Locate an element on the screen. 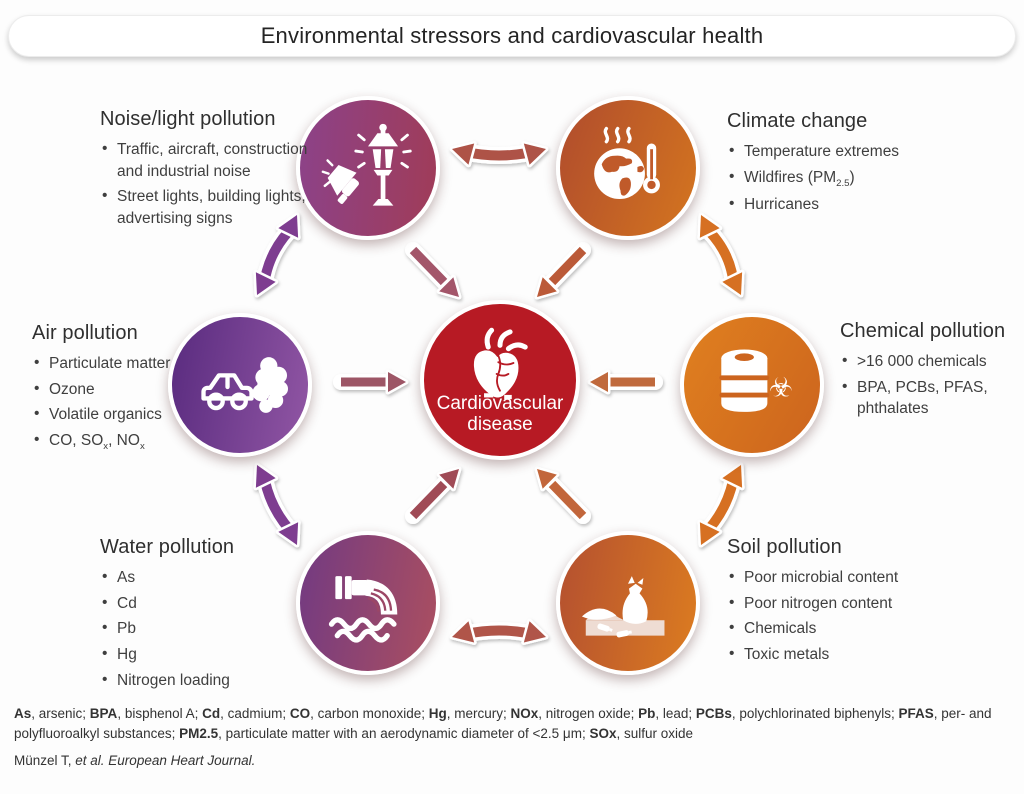  bullet-item: BPA, PCBs, PFAS, phthalates is located at coordinates (926, 398).